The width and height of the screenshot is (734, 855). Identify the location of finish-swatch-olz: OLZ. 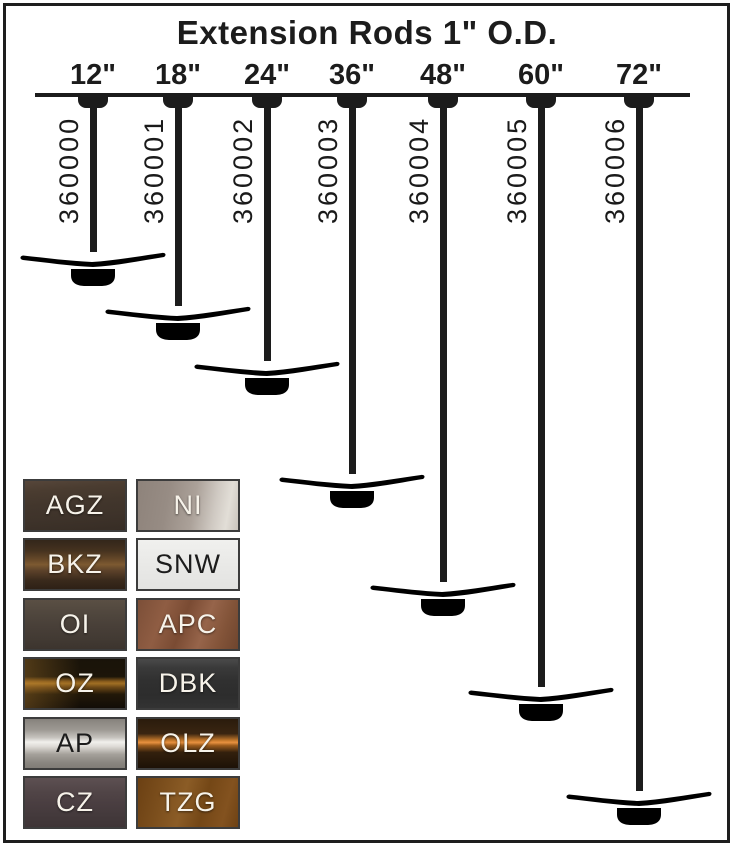
(188, 743).